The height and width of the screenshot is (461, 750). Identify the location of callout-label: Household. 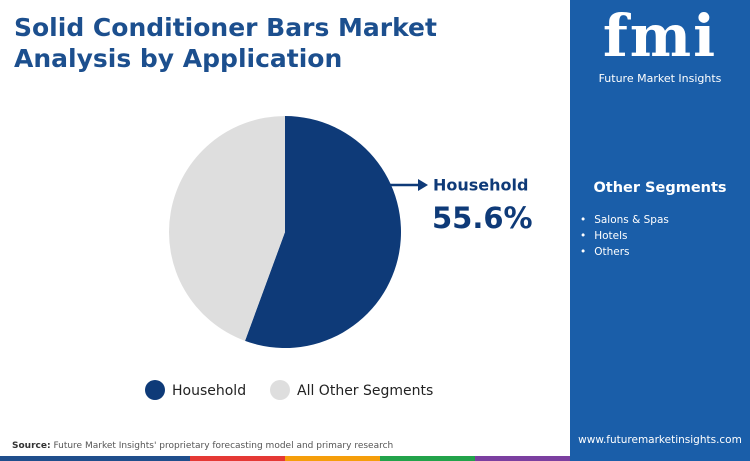
(480, 185).